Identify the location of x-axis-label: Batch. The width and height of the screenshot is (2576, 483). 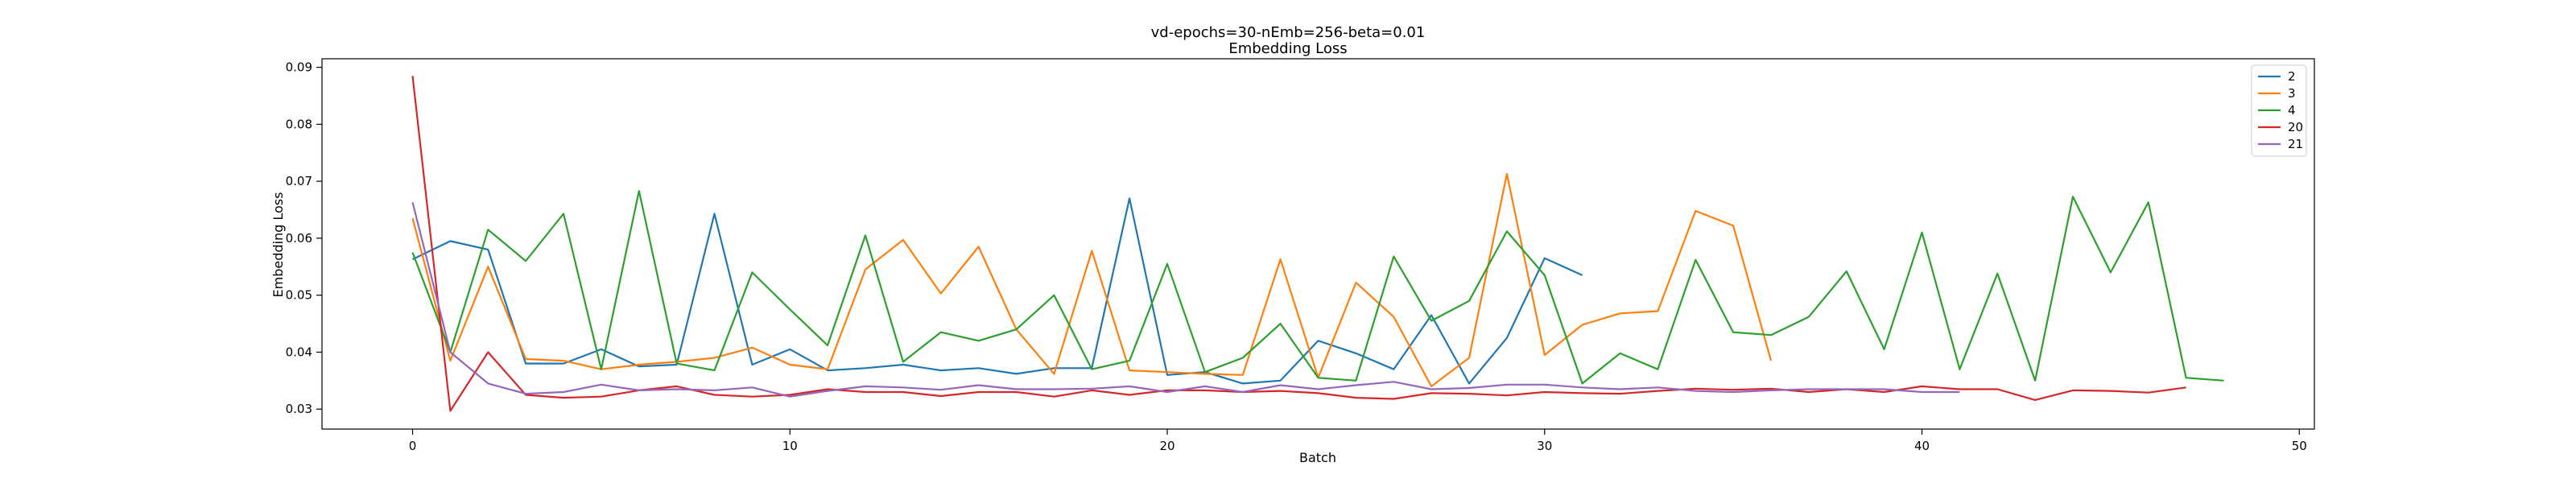
(1317, 457).